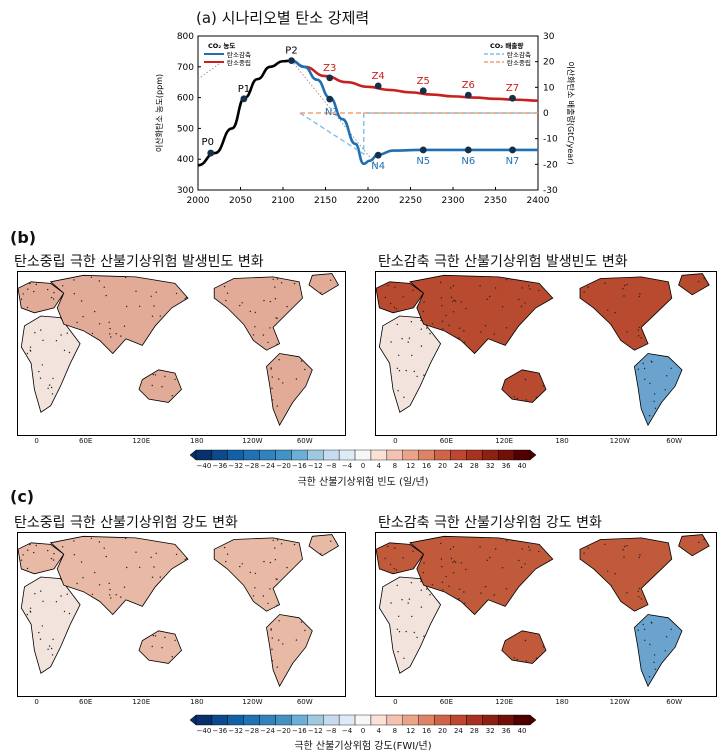 The width and height of the screenshot is (726, 753). Describe the element at coordinates (415, 80) in the screenshot. I see `concentration-series-line` at that location.